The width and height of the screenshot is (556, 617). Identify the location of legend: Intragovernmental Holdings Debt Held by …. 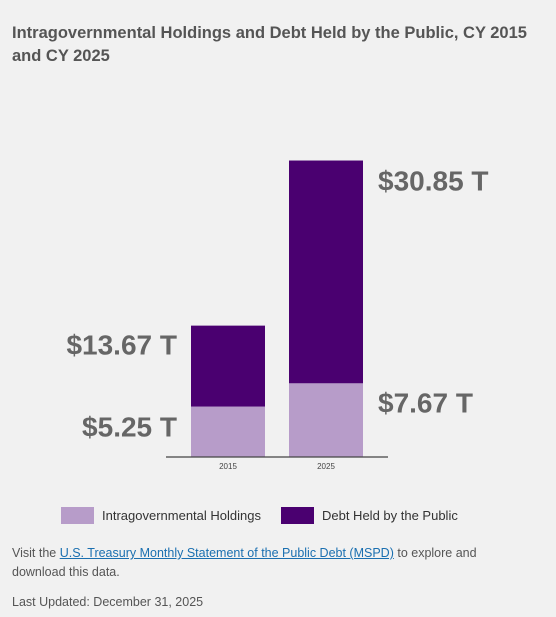
(269, 515).